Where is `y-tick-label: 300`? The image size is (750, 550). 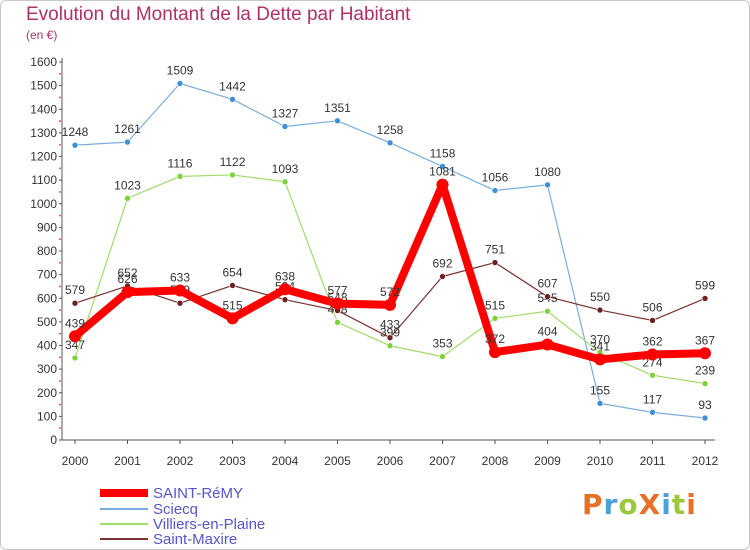 y-tick-label: 300 is located at coordinates (47, 369).